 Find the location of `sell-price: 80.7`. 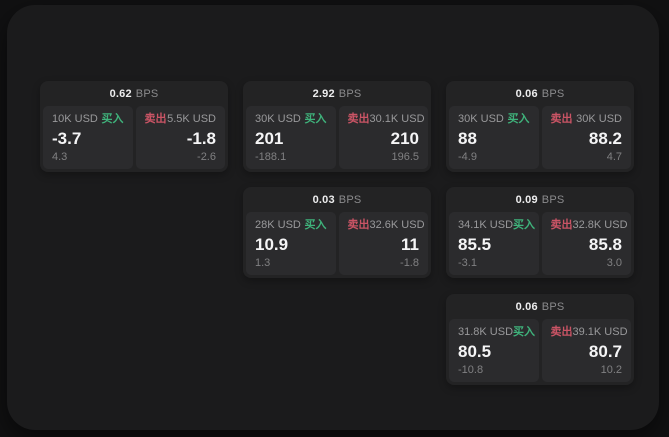

sell-price: 80.7 is located at coordinates (605, 351).